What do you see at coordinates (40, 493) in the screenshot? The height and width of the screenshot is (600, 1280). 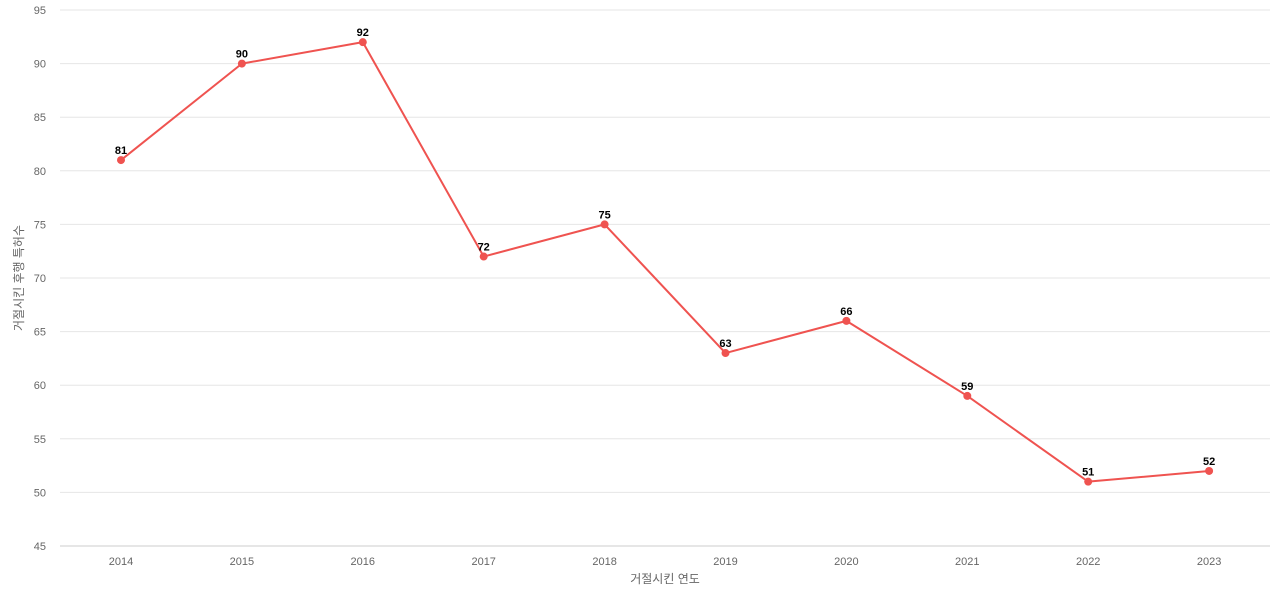 I see `y-tick-label: 50` at bounding box center [40, 493].